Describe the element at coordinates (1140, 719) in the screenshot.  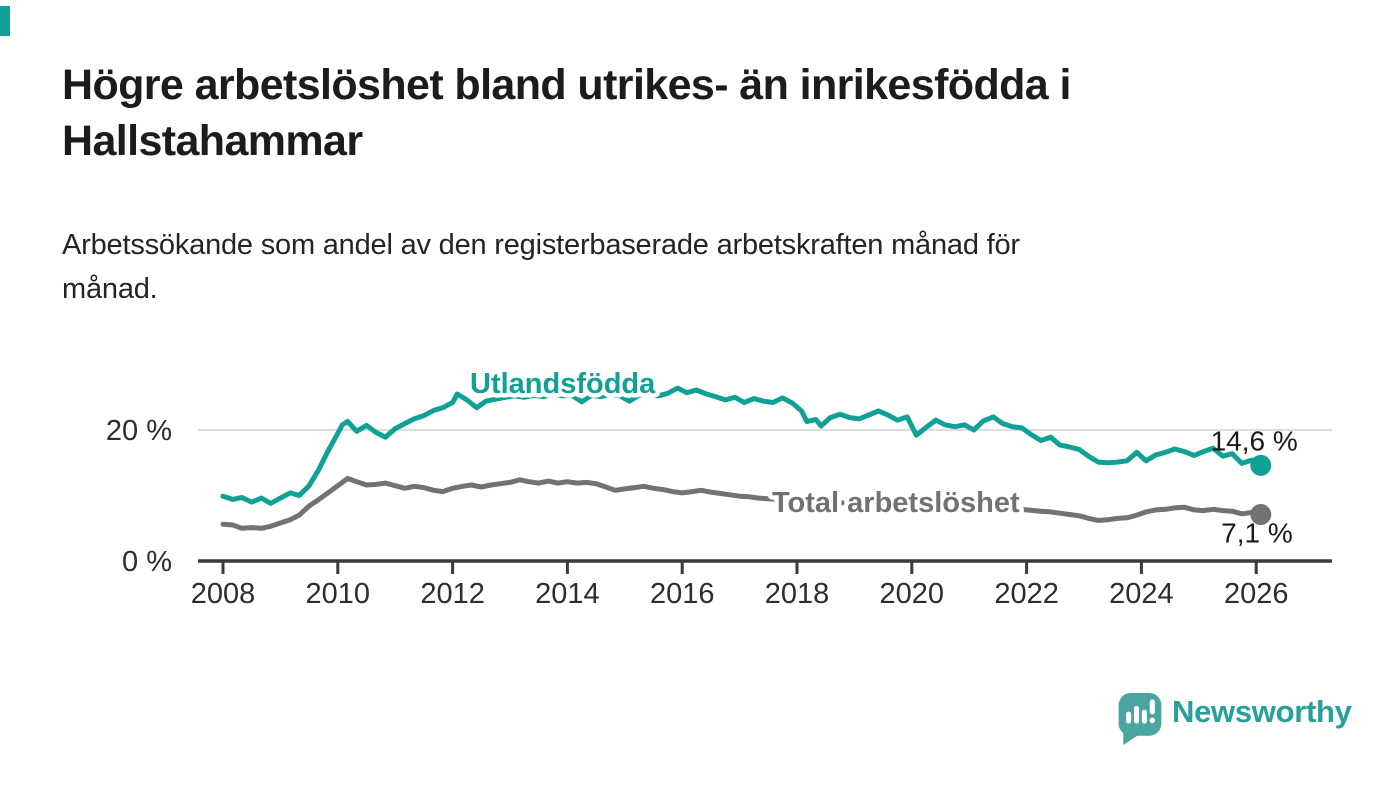
I see `newsworthy-logo-icon` at that location.